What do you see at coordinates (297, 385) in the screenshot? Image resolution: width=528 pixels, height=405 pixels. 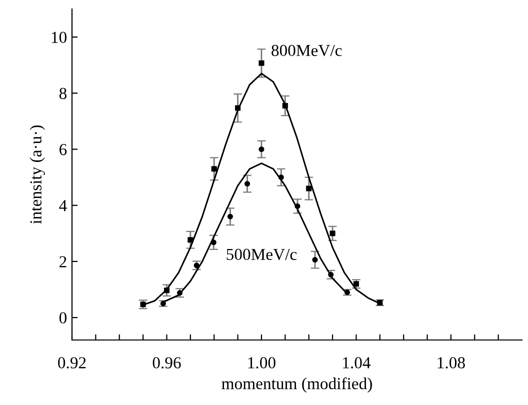 I see `x-axis-title: momentum (modified)` at bounding box center [297, 385].